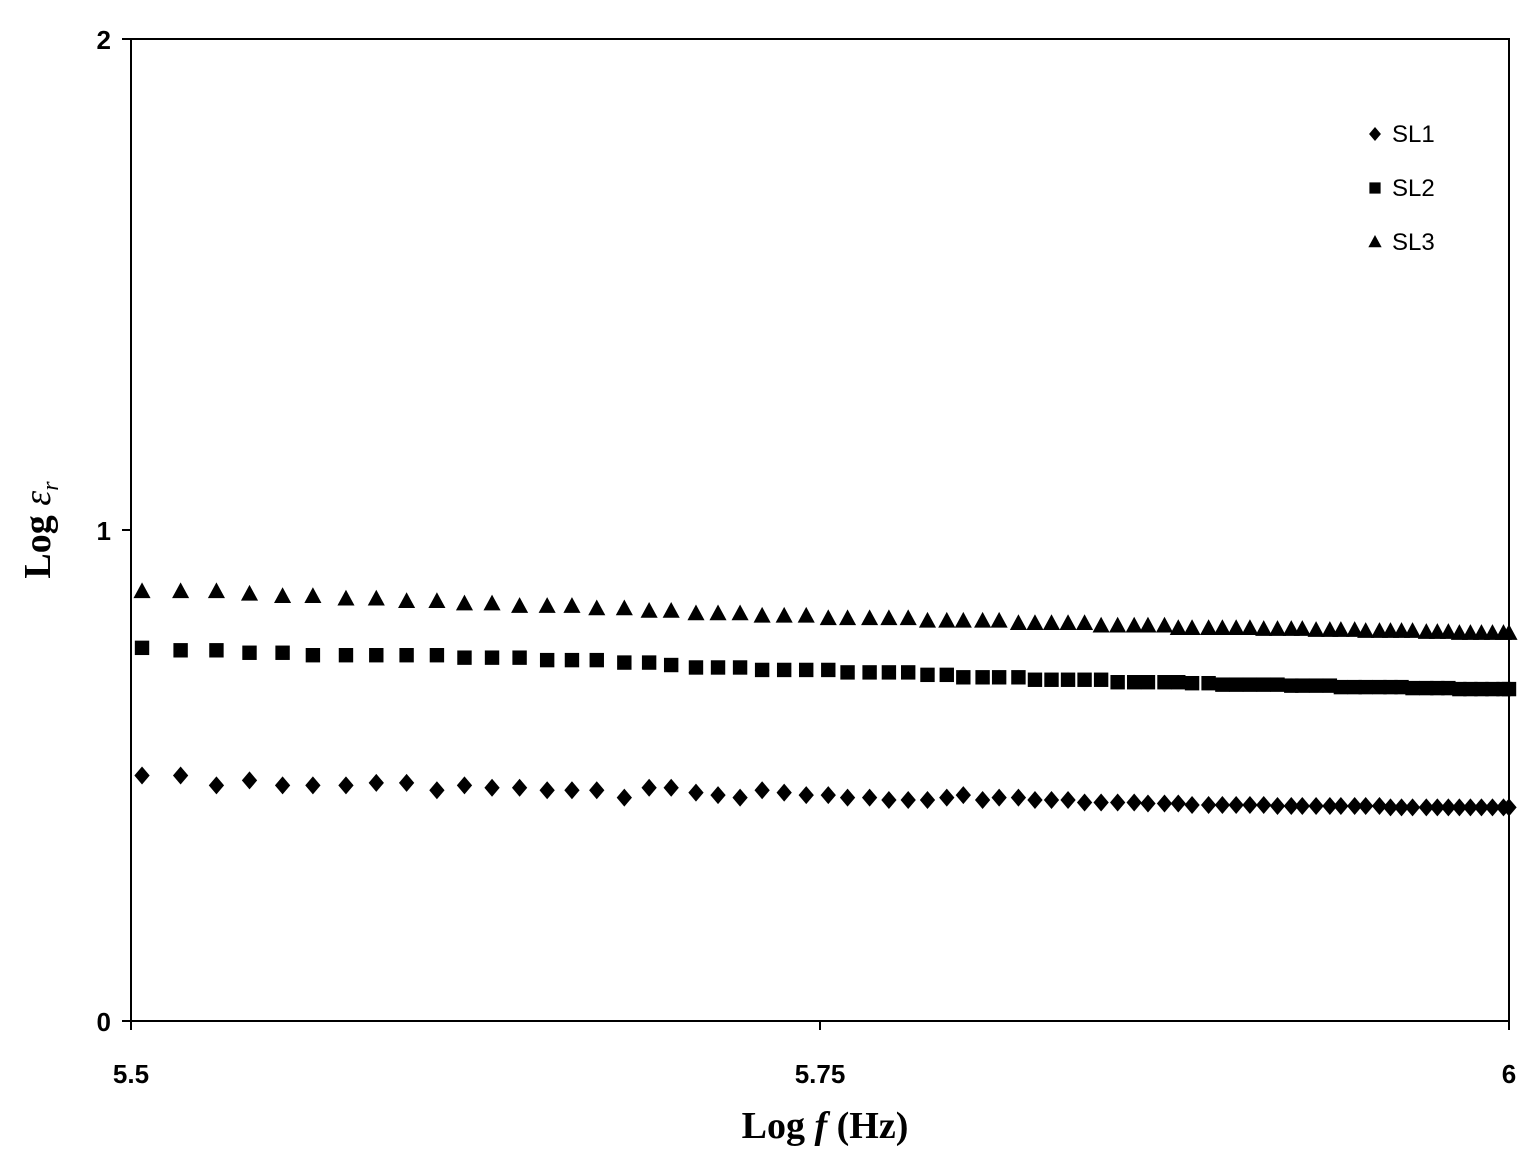 The image size is (1536, 1169). Describe the element at coordinates (104, 40) in the screenshot. I see `y-tick-label: 2` at that location.